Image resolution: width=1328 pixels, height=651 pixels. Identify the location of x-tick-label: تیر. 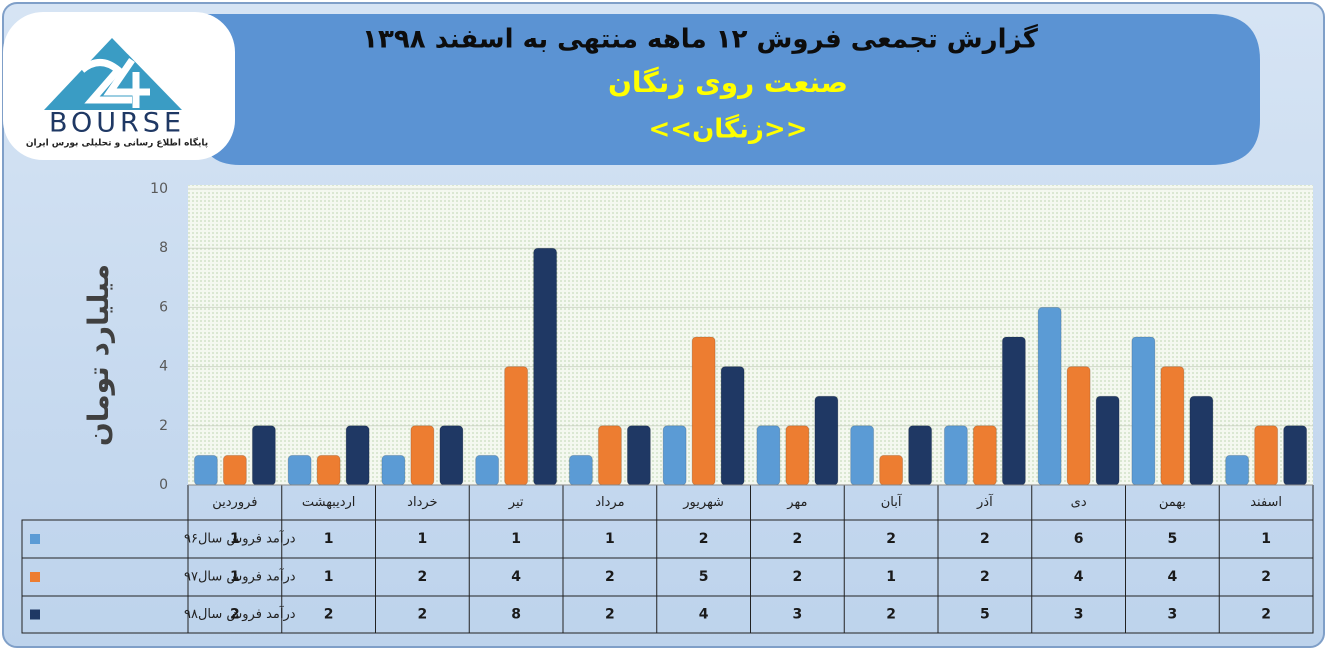
(516, 502).